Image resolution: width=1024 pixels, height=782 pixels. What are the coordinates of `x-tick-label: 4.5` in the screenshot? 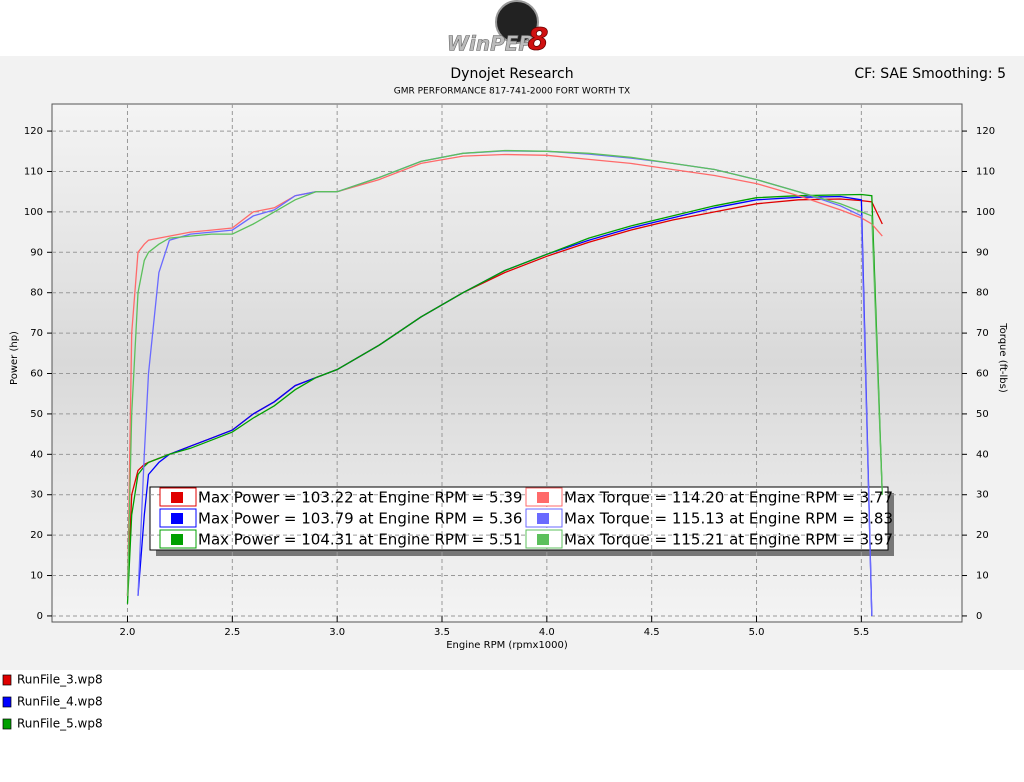 It's located at (652, 632).